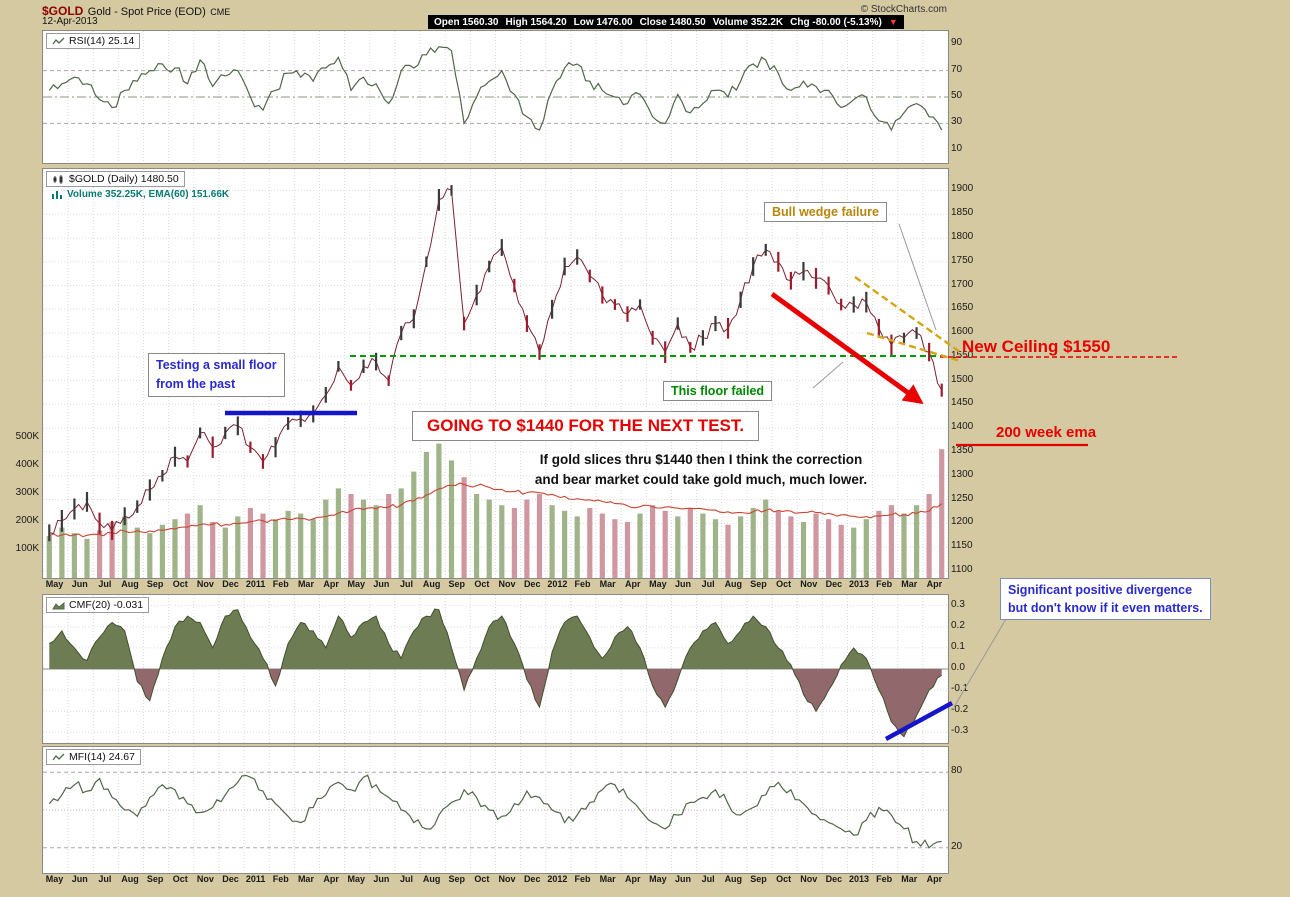  What do you see at coordinates (70, 21) in the screenshot?
I see `chart-date: 12-Apr-2013` at bounding box center [70, 21].